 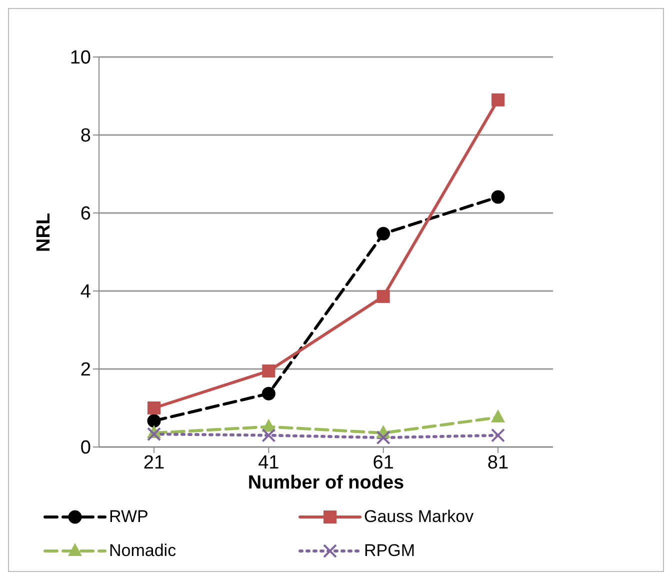 What do you see at coordinates (326, 483) in the screenshot?
I see `x-axis-title: Number of nodes` at bounding box center [326, 483].